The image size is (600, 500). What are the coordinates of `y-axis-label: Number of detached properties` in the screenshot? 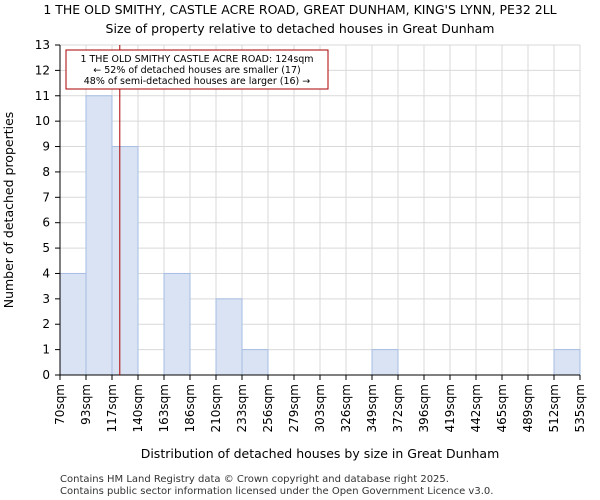 It's located at (8, 210).